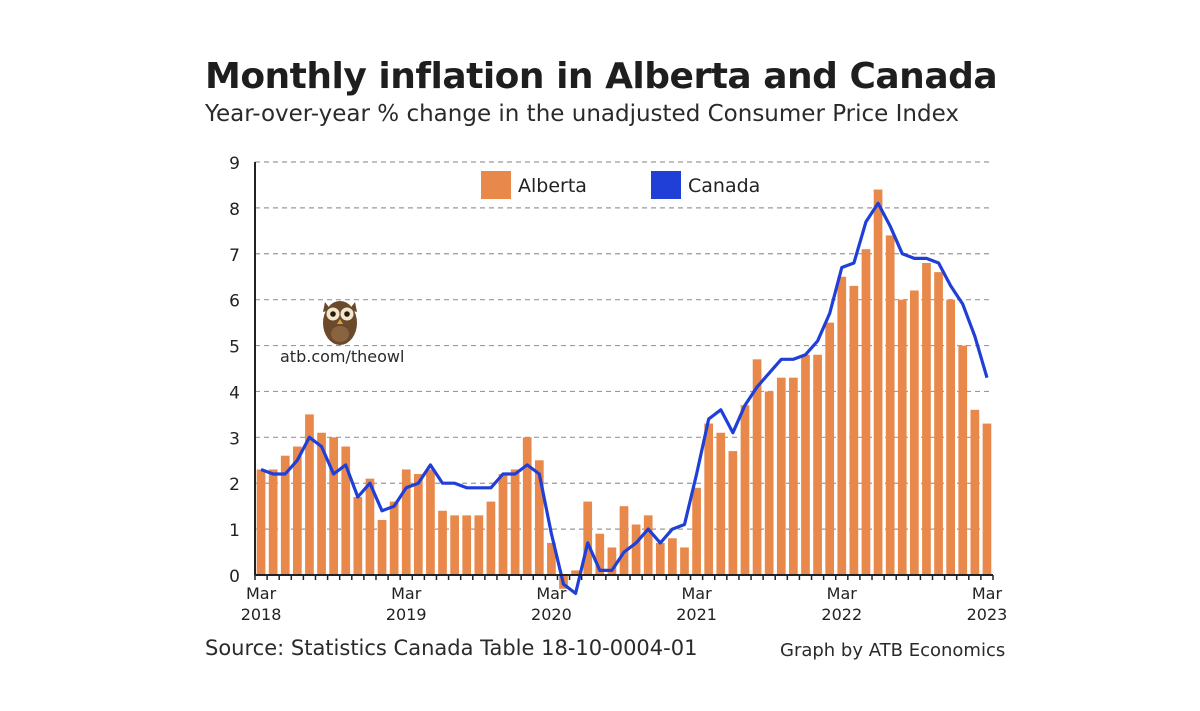 The width and height of the screenshot is (1200, 711). Describe the element at coordinates (234, 577) in the screenshot. I see `y-tick-label: 0` at that location.